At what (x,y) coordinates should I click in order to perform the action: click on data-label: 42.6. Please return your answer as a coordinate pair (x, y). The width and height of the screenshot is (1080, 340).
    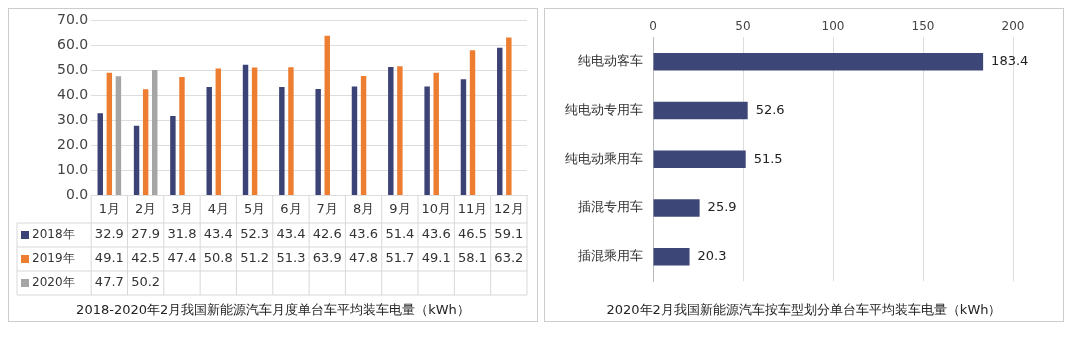
    Looking at the image, I should click on (327, 234).